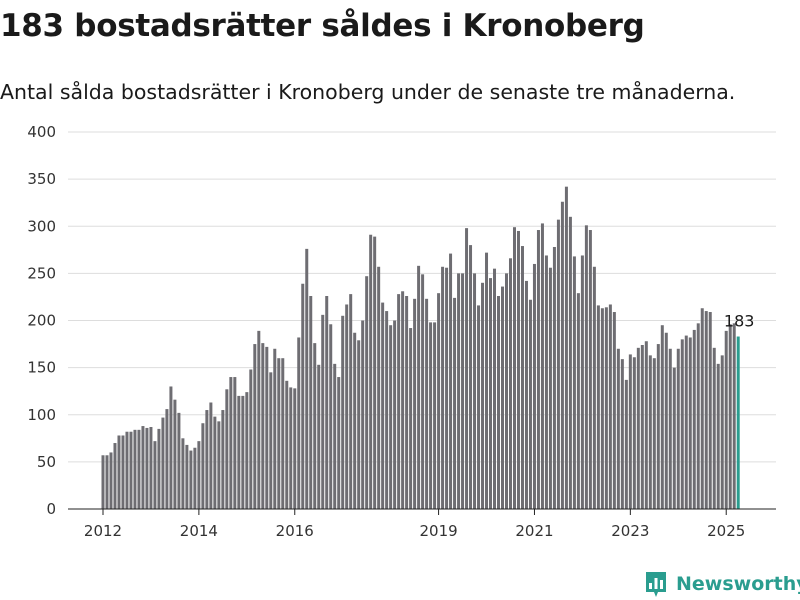 The width and height of the screenshot is (800, 600). What do you see at coordinates (41, 368) in the screenshot?
I see `y-tick-label: 150` at bounding box center [41, 368].